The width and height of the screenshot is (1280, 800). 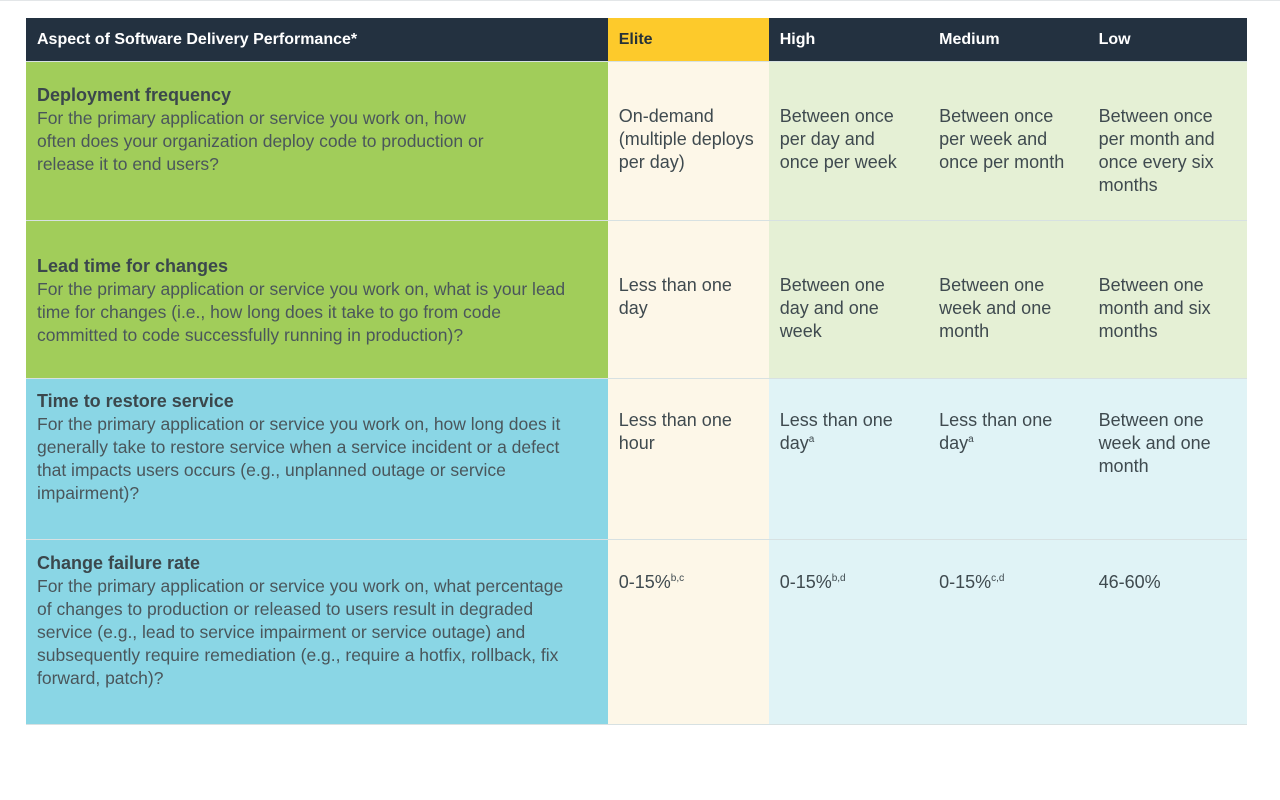 What do you see at coordinates (995, 308) in the screenshot?
I see `medium-value: Between one week and one month` at bounding box center [995, 308].